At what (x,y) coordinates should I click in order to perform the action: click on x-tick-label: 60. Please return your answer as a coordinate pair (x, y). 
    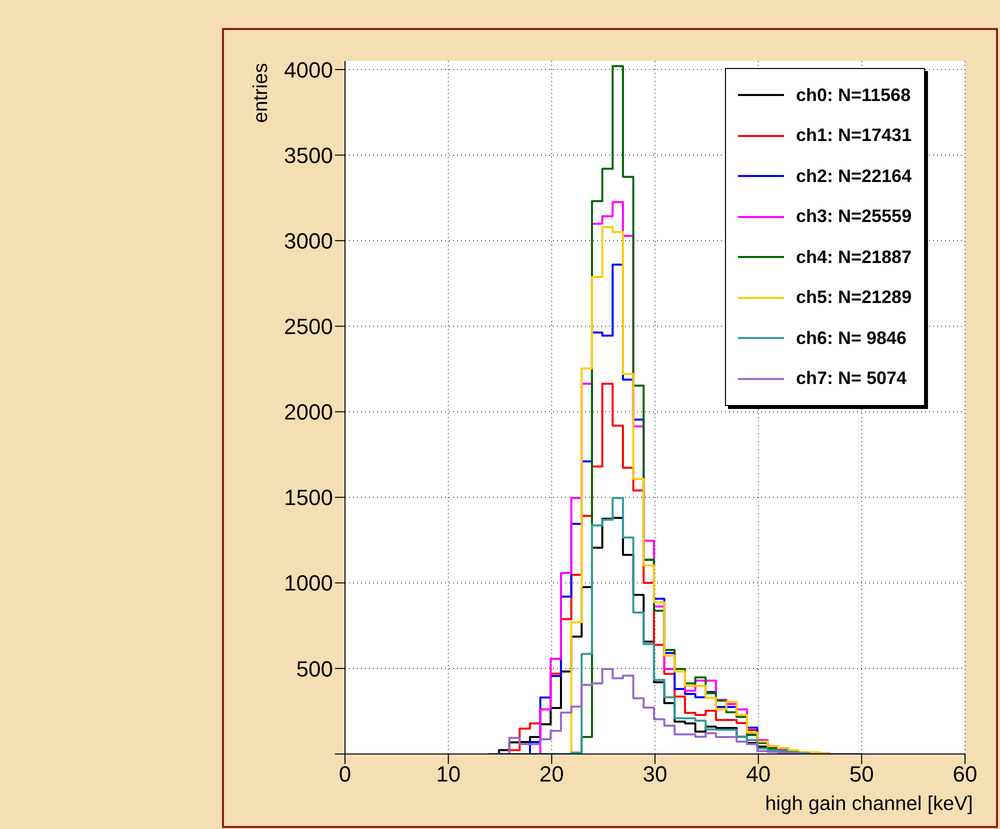
    Looking at the image, I should click on (965, 774).